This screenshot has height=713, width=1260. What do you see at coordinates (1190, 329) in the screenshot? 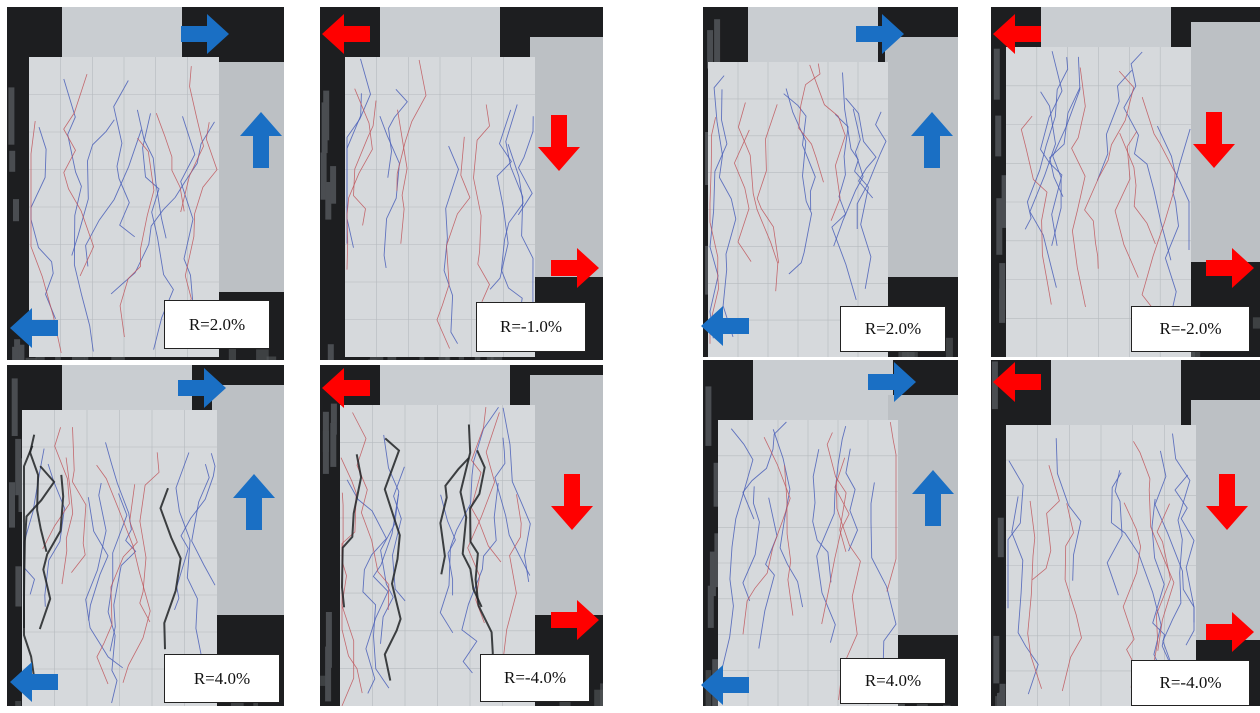
I see `drift-label: R=-2.0%` at bounding box center [1190, 329].